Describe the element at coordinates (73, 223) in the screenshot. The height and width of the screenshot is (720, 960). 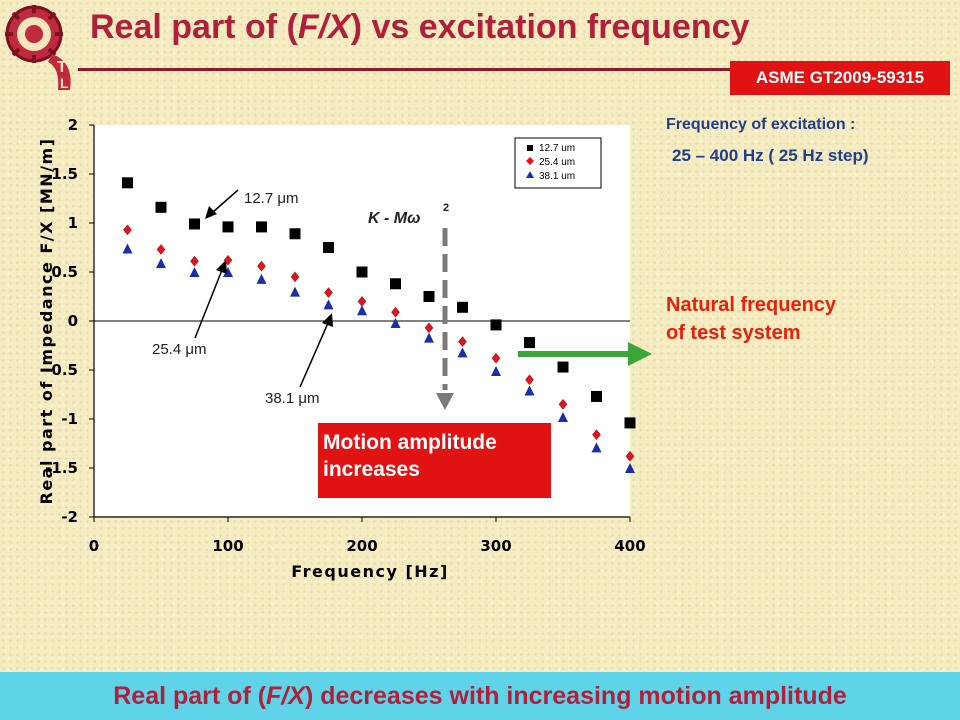
I see `y-tick-label: 1` at that location.